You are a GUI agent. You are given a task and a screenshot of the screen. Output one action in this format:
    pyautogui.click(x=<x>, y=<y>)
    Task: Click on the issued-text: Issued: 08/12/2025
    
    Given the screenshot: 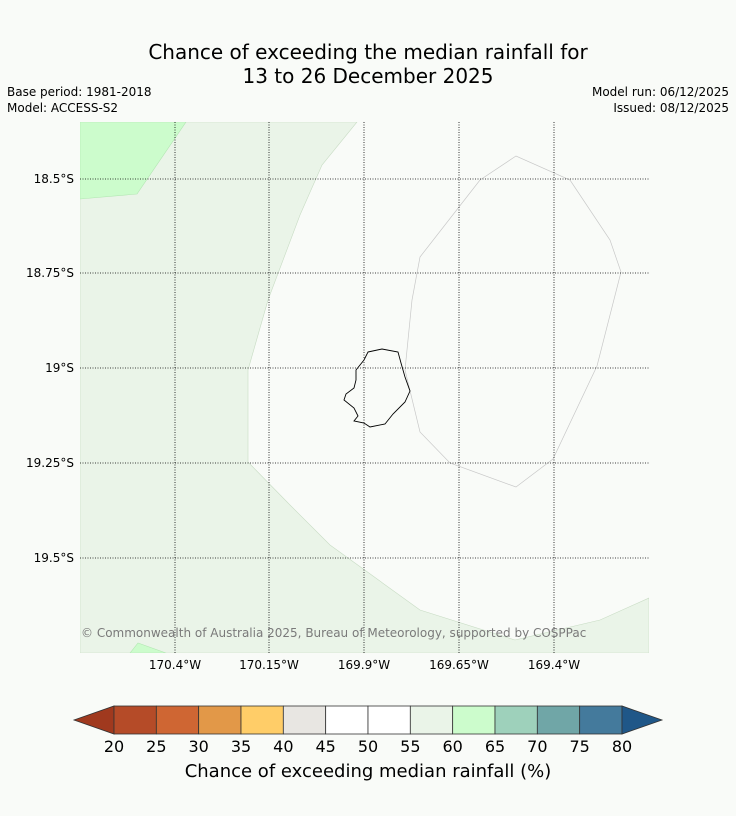 What is the action you would take?
    pyautogui.click(x=671, y=108)
    